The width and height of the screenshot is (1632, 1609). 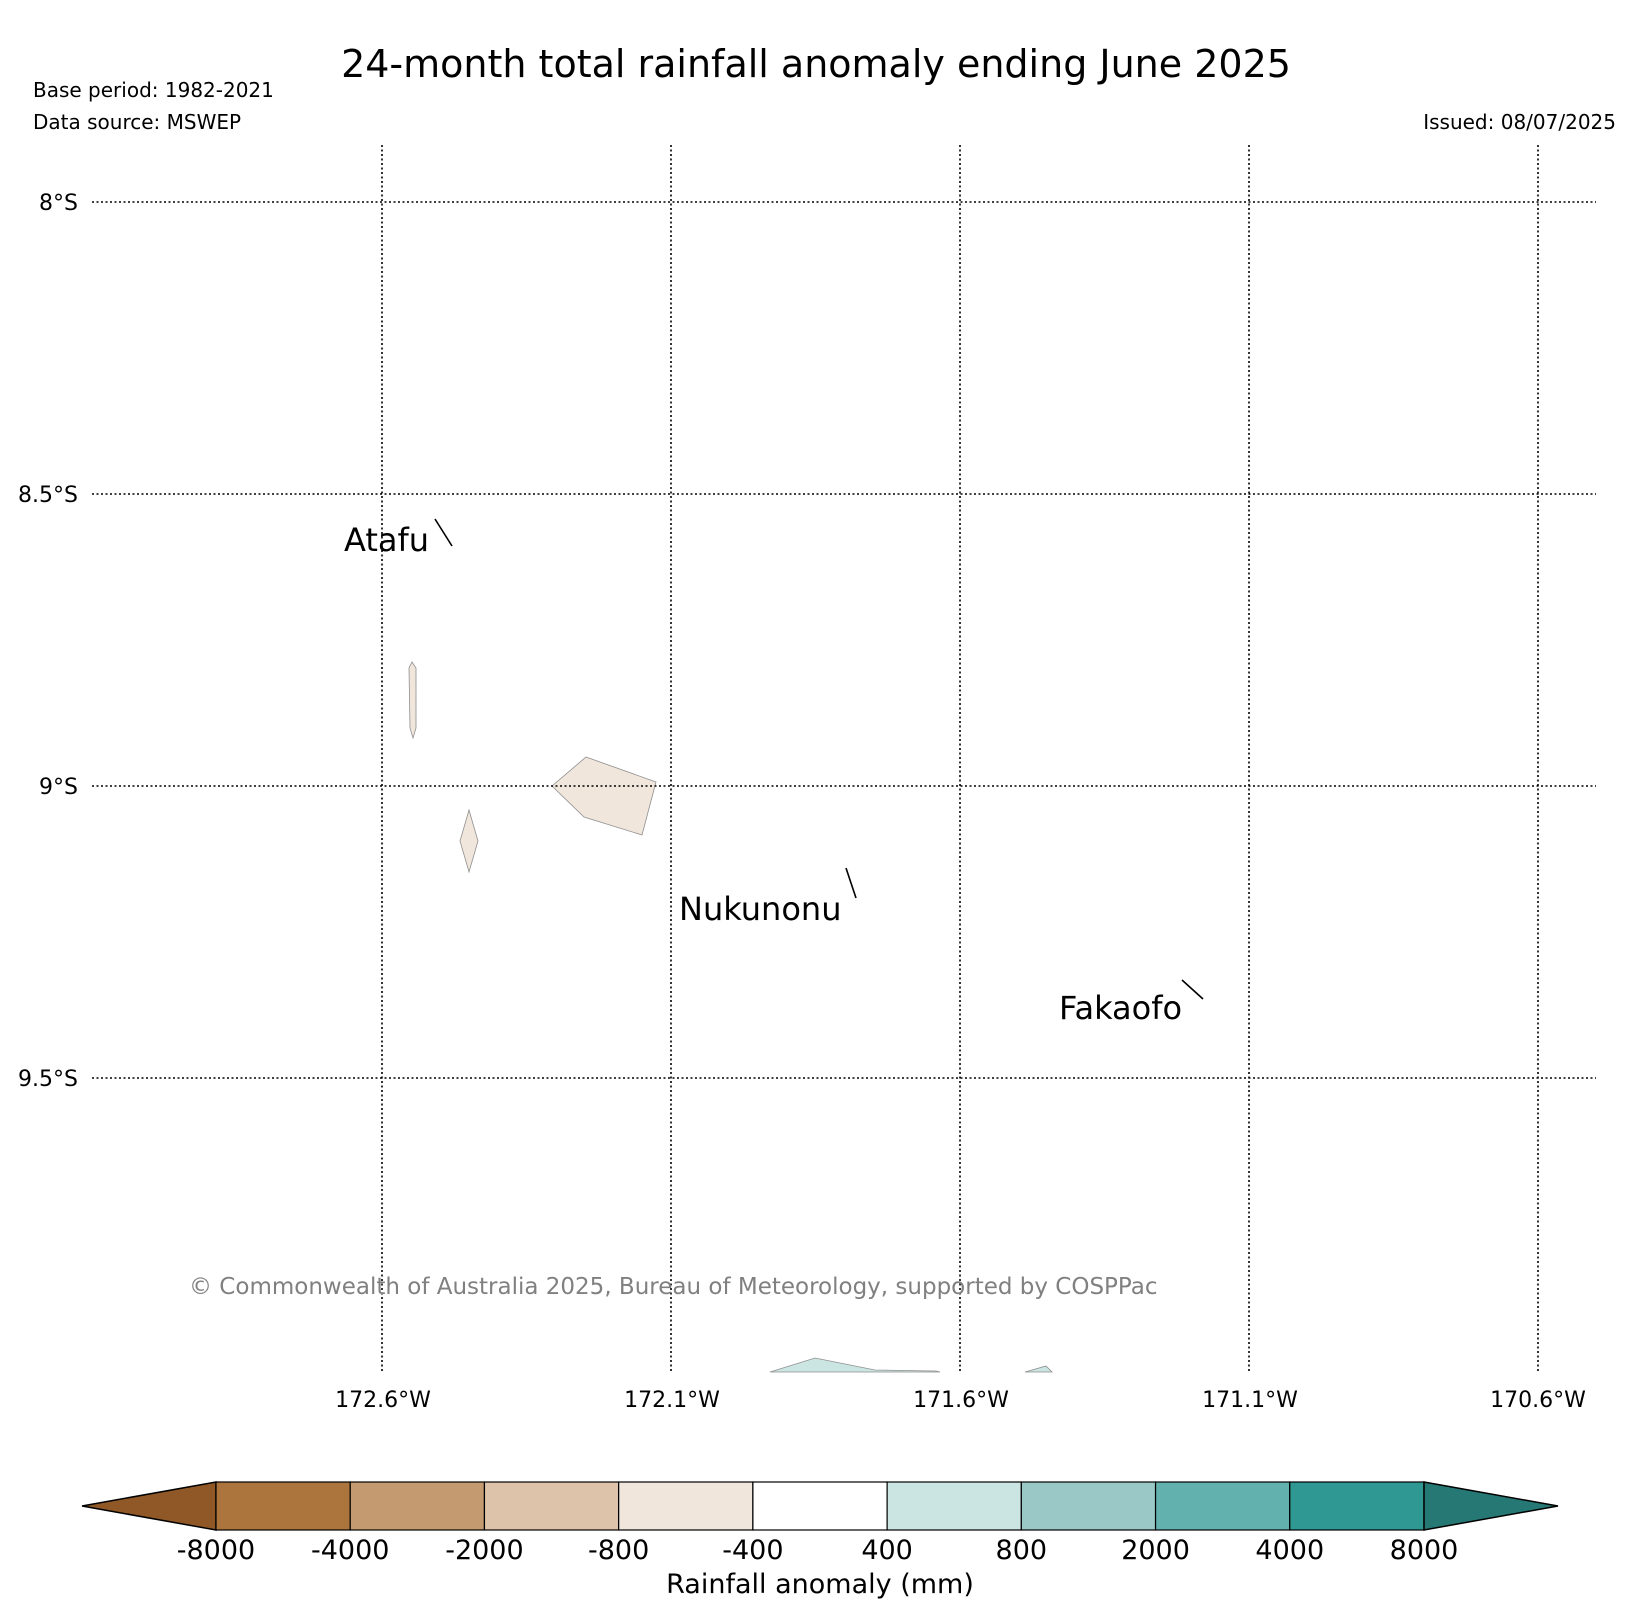 I want to click on colorbar-tick-label: 800, so click(x=1022, y=1550).